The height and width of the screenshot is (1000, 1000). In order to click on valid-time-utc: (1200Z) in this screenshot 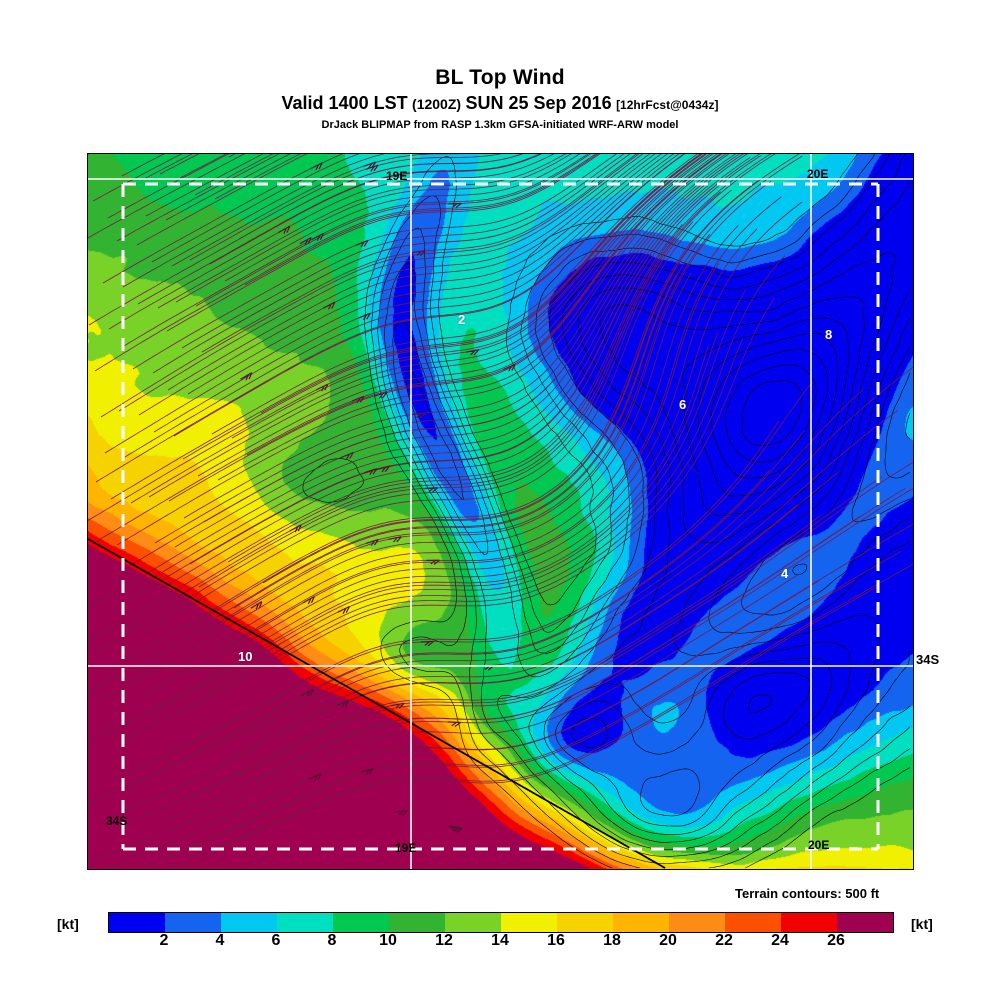, I will do `click(437, 104)`.